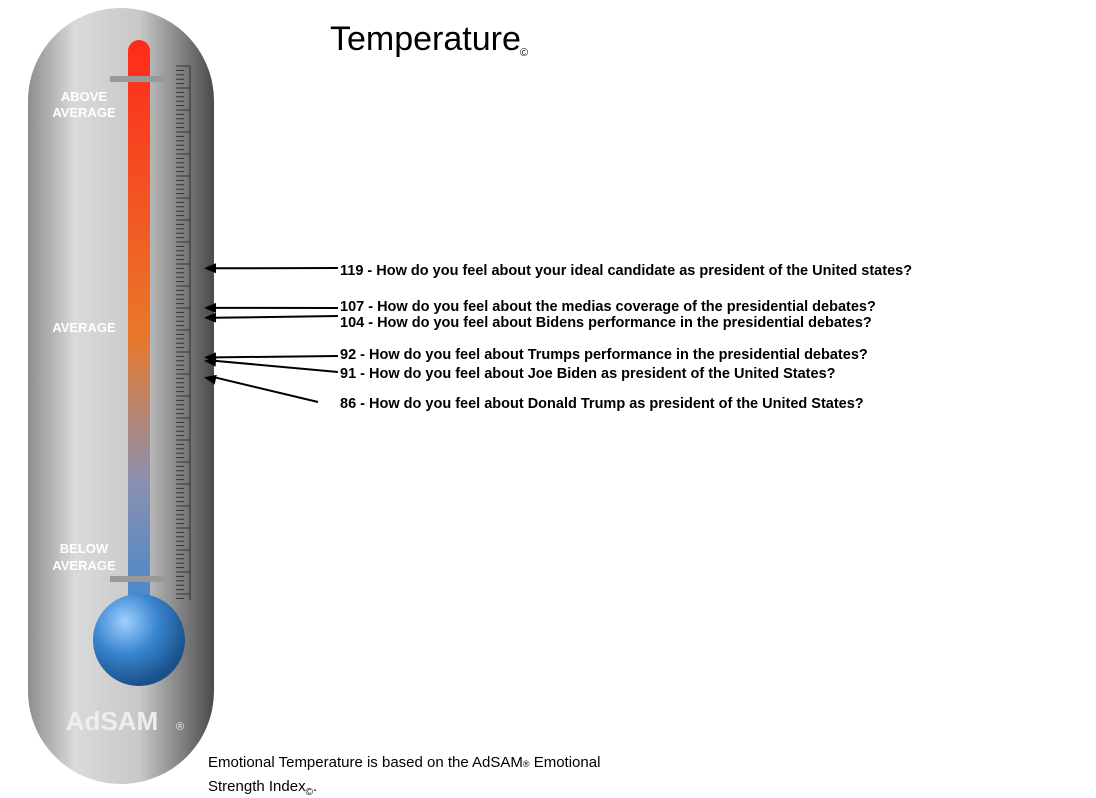 This screenshot has width=1096, height=798. What do you see at coordinates (425, 39) in the screenshot?
I see `chart-title: Temperature` at bounding box center [425, 39].